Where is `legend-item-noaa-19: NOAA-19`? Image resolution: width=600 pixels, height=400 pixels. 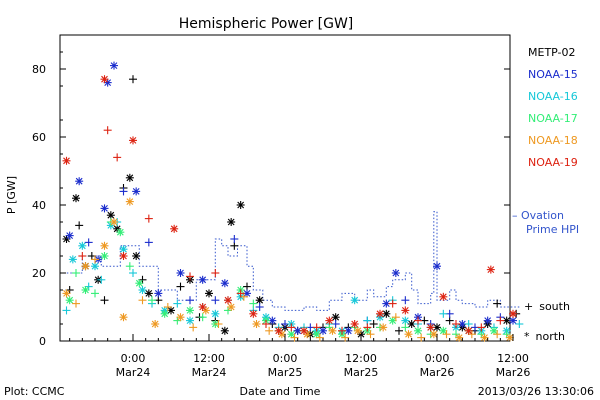 legend-item-noaa-19: NOAA-19 is located at coordinates (553, 162).